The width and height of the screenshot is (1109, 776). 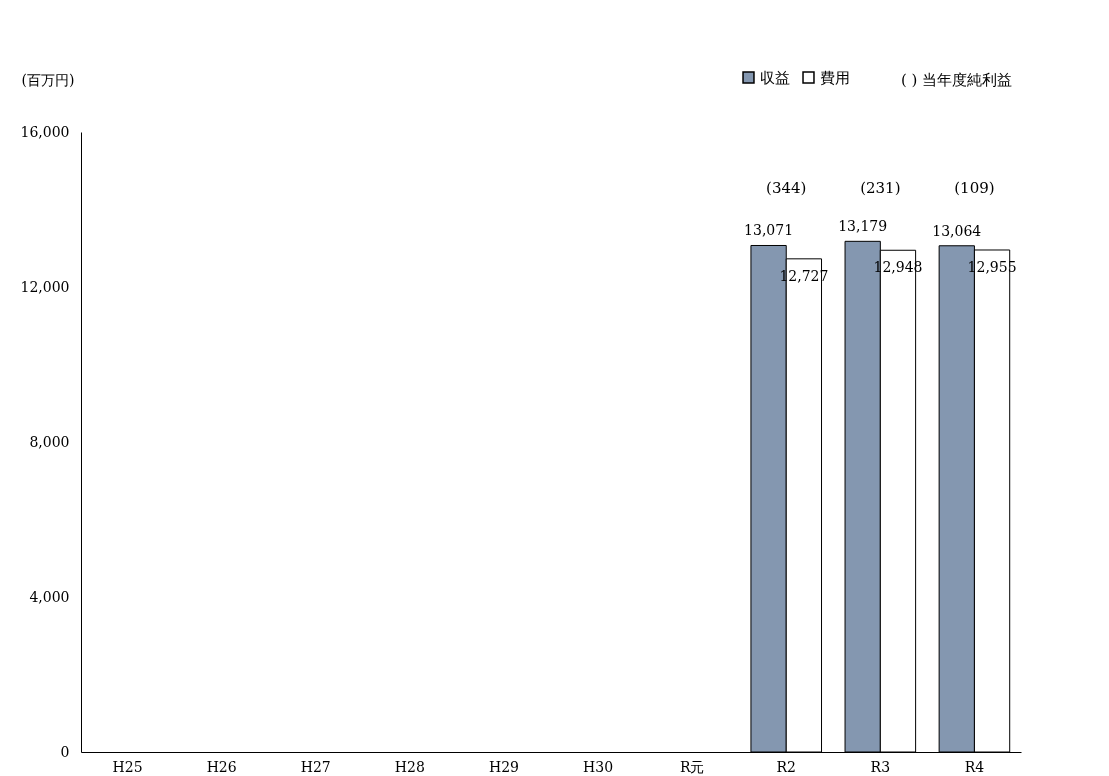 What do you see at coordinates (769, 230) in the screenshot?
I see `data-label: 13,071` at bounding box center [769, 230].